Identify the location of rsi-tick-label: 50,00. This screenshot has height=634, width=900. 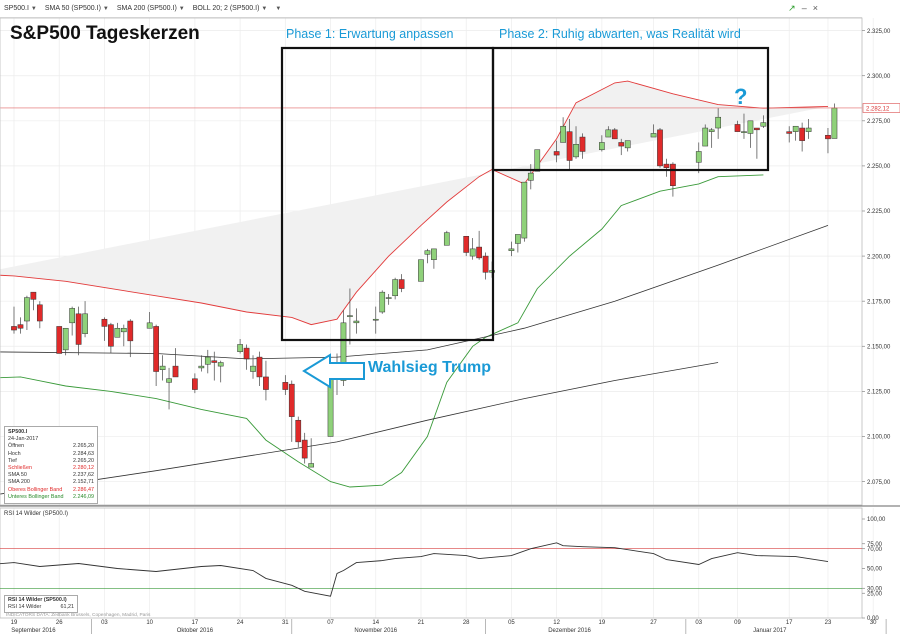
(875, 570).